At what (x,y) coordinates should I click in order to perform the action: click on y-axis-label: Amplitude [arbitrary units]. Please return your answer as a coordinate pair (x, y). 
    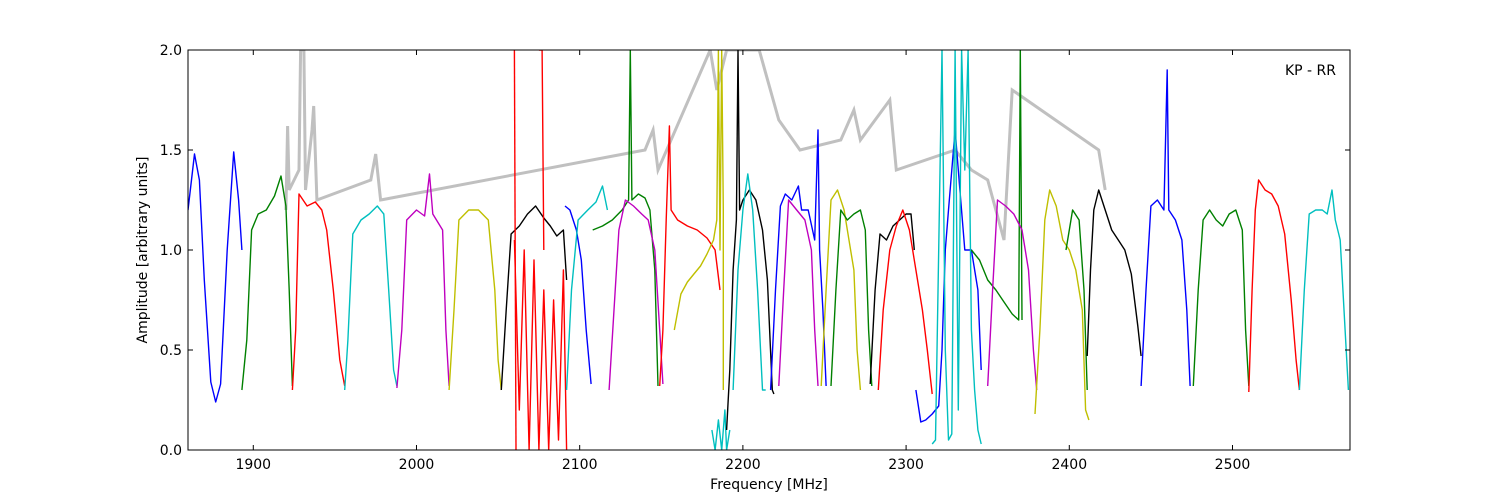
    Looking at the image, I should click on (143, 250).